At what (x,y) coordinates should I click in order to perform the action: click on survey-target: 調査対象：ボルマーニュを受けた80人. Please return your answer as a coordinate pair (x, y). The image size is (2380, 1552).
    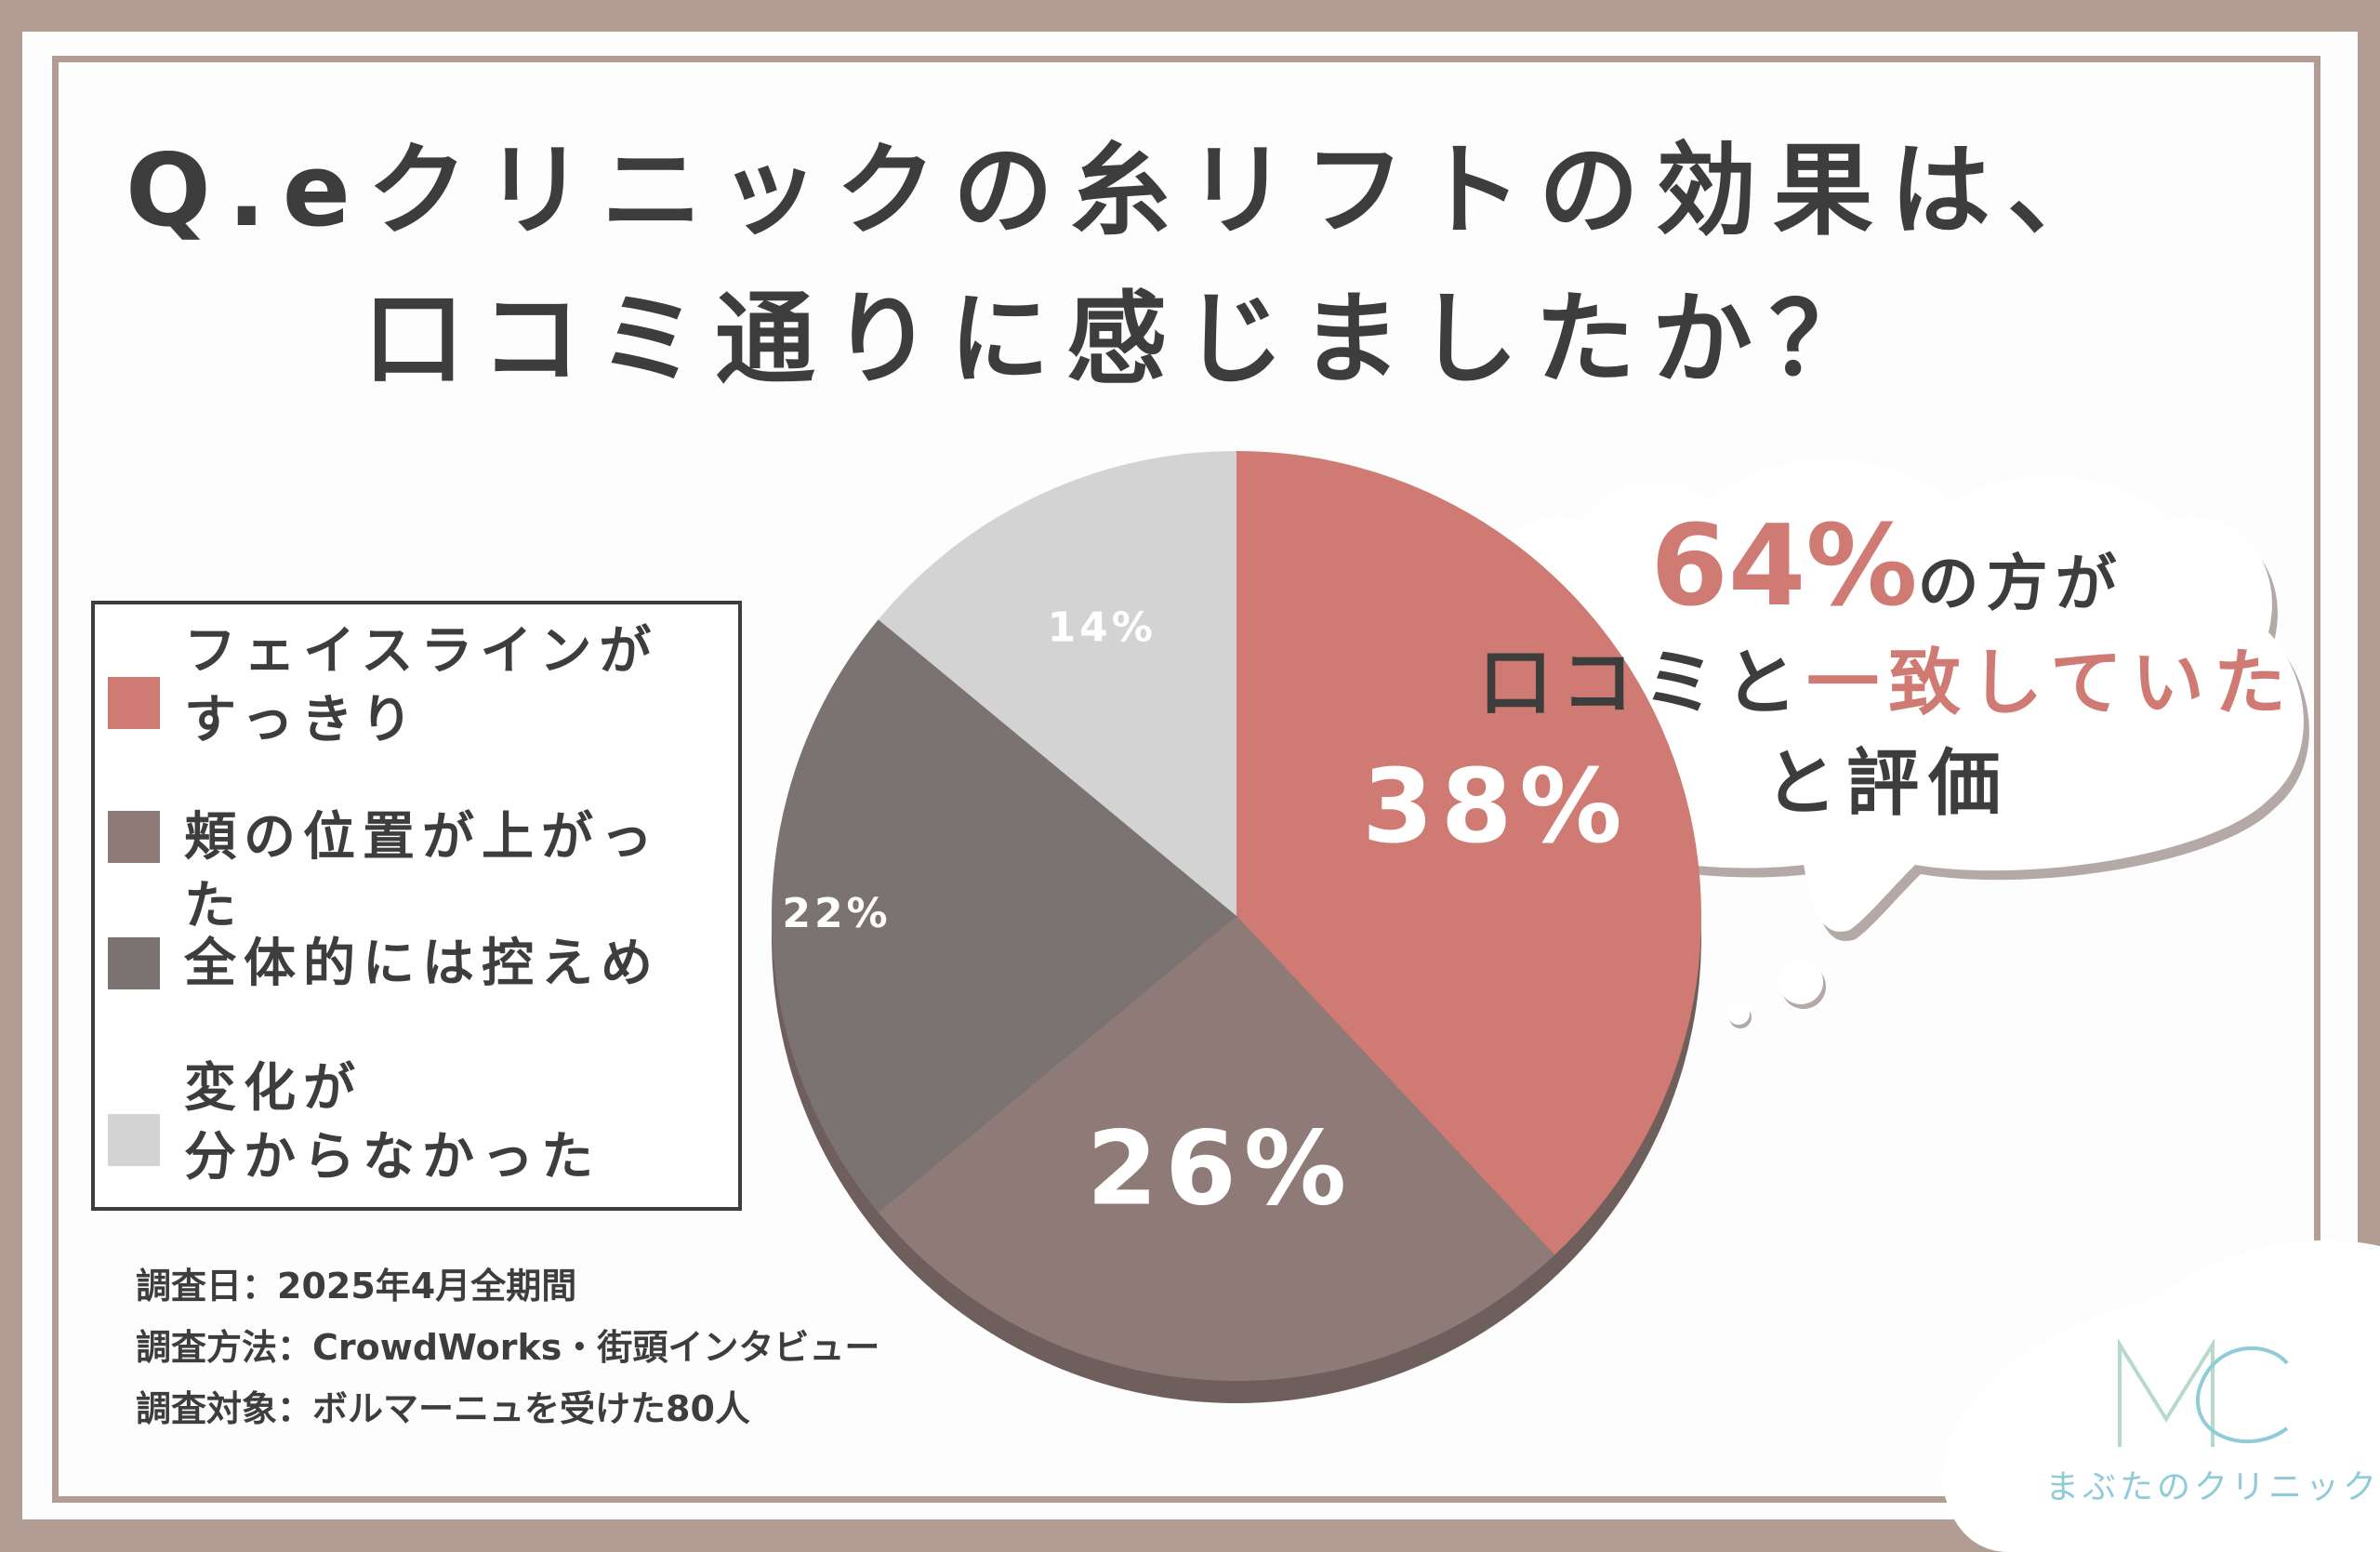
    Looking at the image, I should click on (443, 1408).